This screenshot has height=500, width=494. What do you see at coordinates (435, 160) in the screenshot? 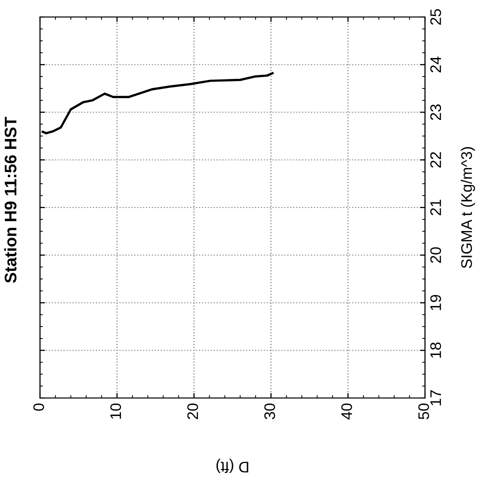
I see `y2-tick-label: 22` at bounding box center [435, 160].